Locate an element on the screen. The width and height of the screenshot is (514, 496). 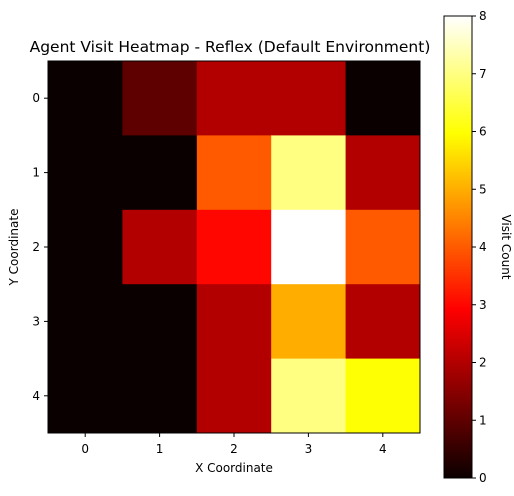
x-tick-label: 0 is located at coordinates (85, 449).